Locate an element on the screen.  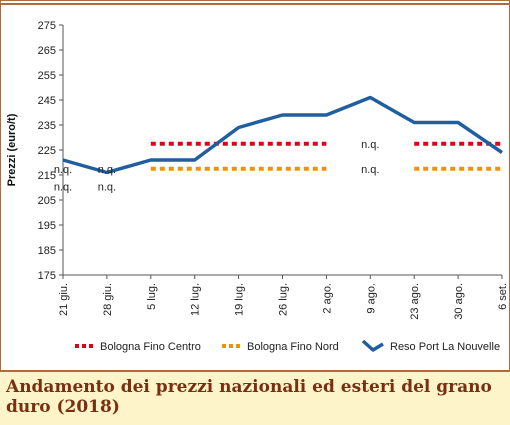
y-tick-label: 195 is located at coordinates (47, 226).